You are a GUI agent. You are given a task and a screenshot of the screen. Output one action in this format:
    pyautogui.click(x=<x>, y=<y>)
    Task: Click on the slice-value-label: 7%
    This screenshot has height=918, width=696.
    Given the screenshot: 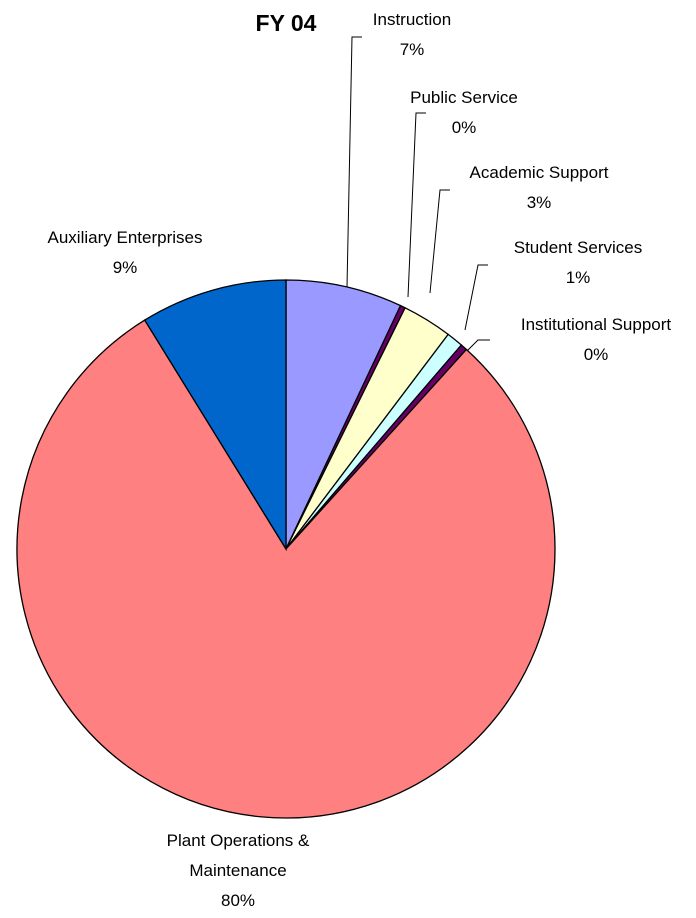 What is the action you would take?
    pyautogui.click(x=412, y=49)
    